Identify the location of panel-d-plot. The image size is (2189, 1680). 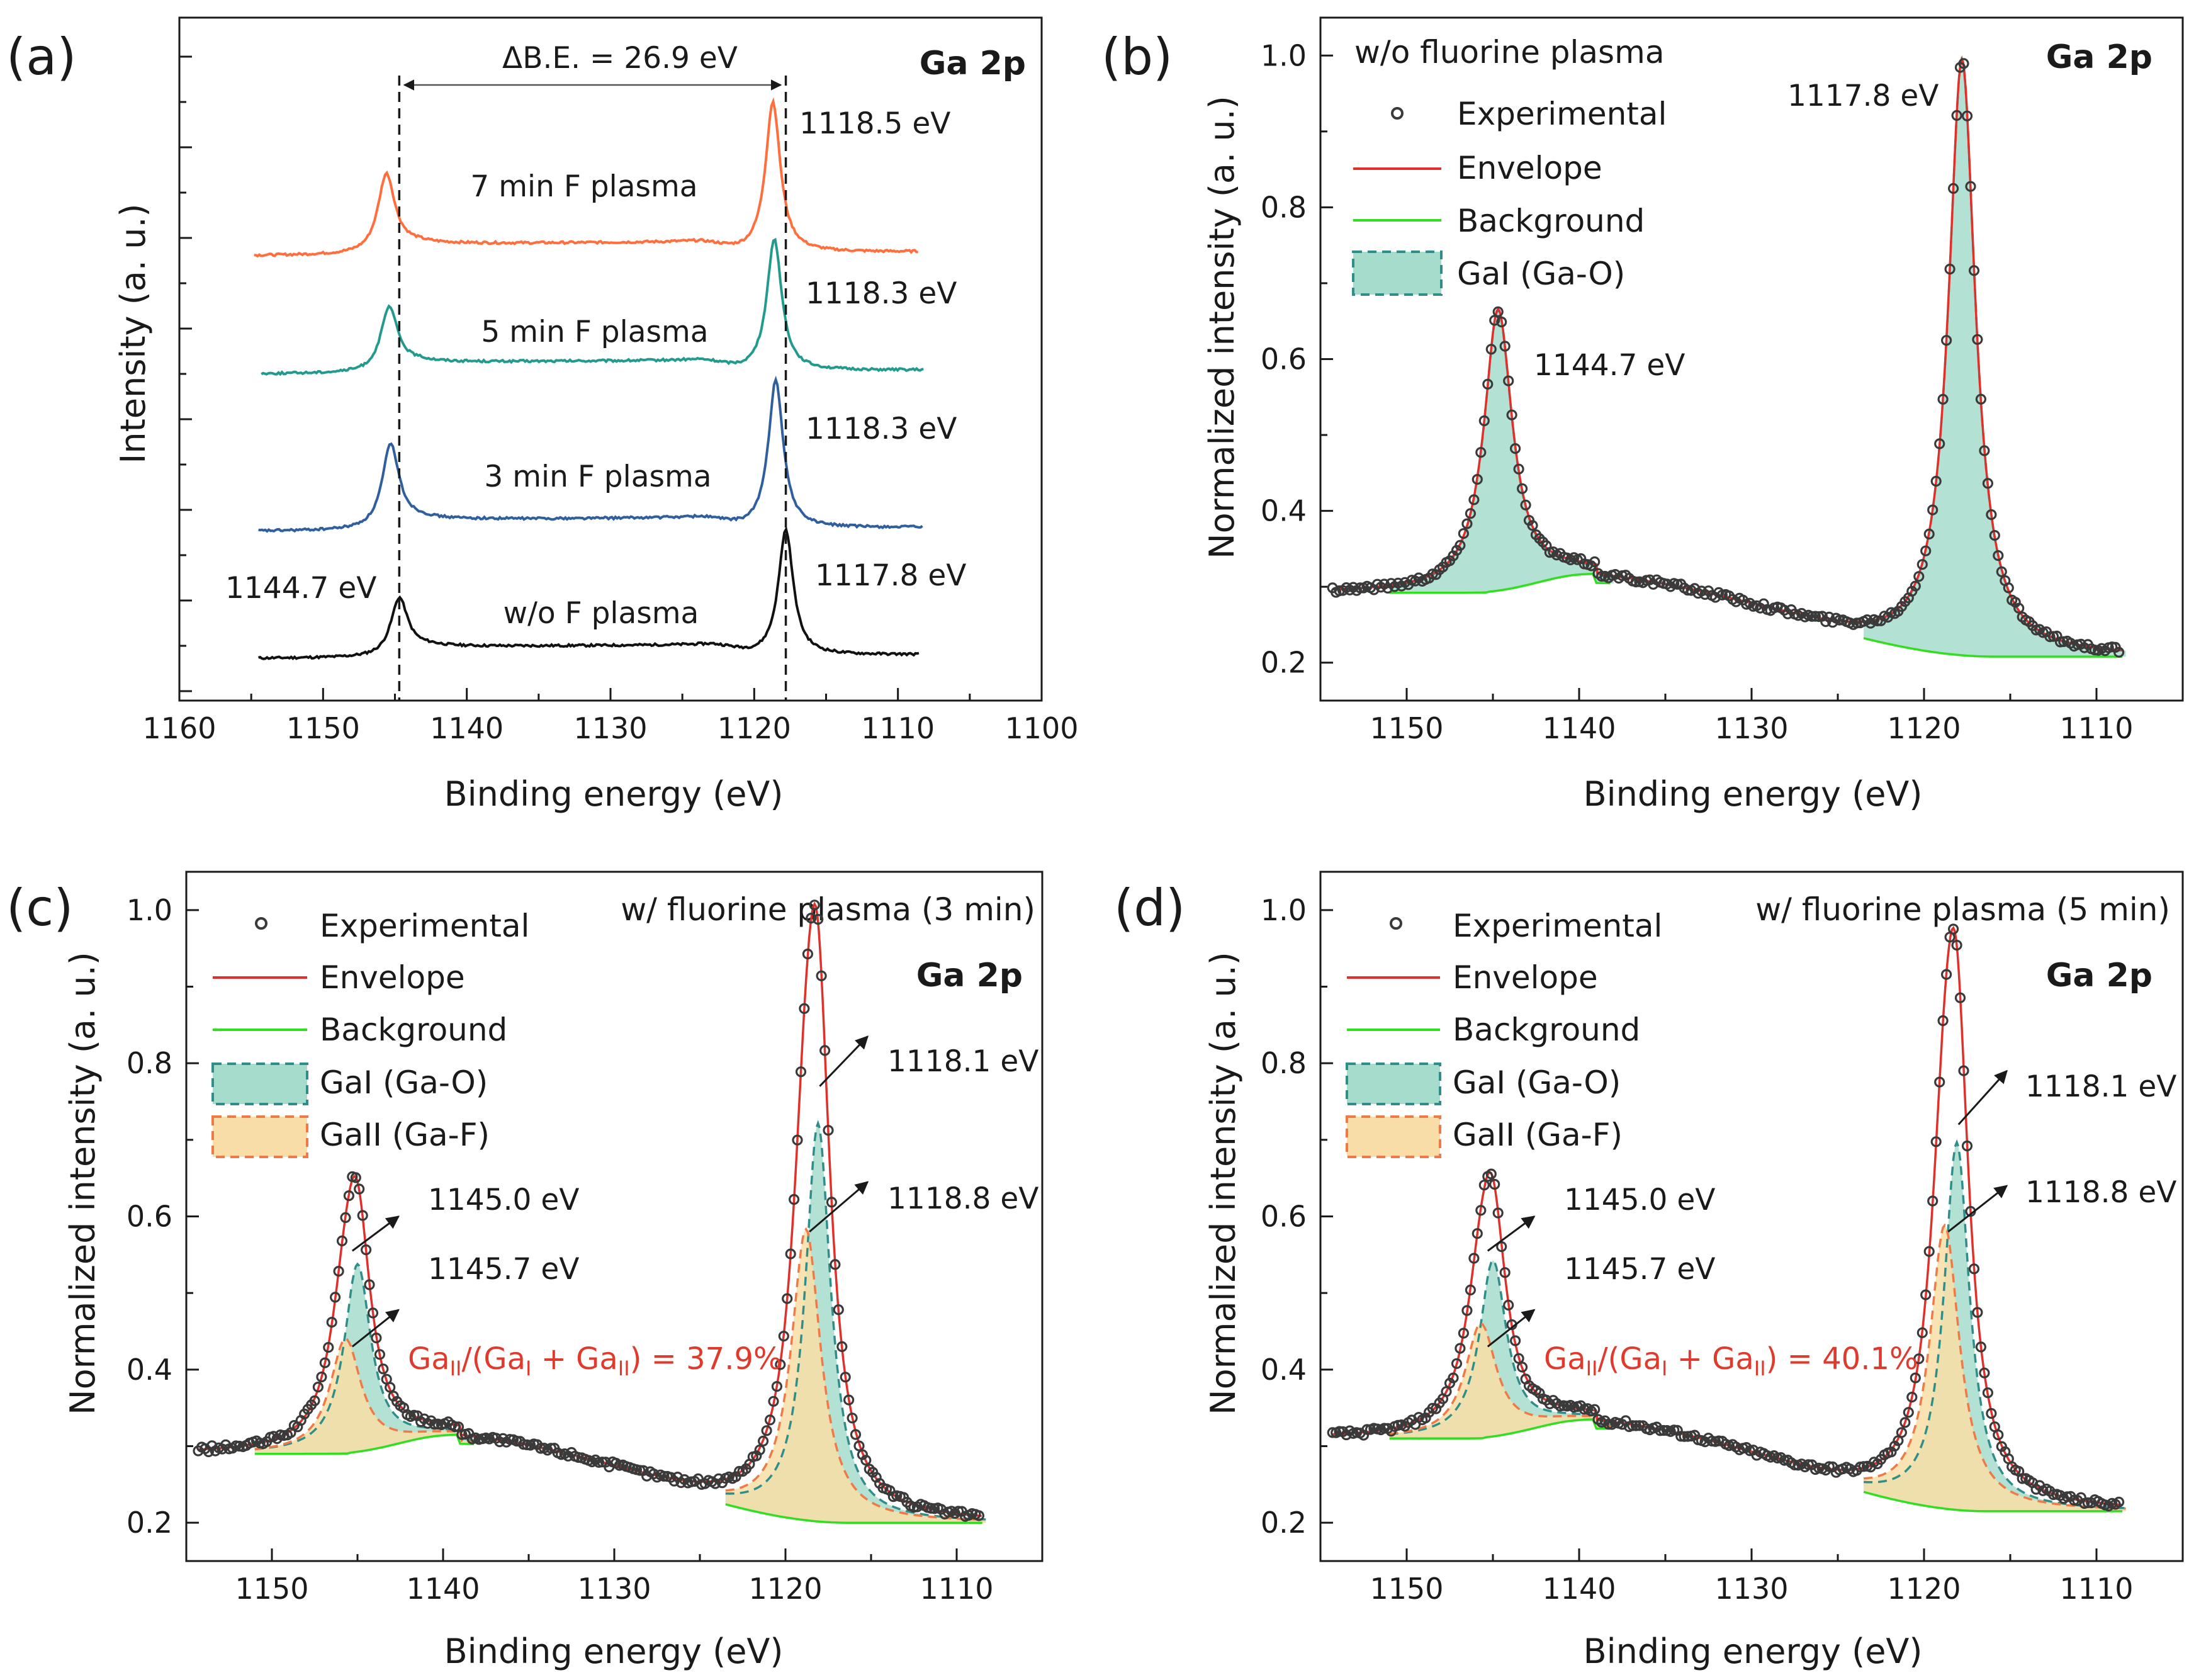
(1726, 1218).